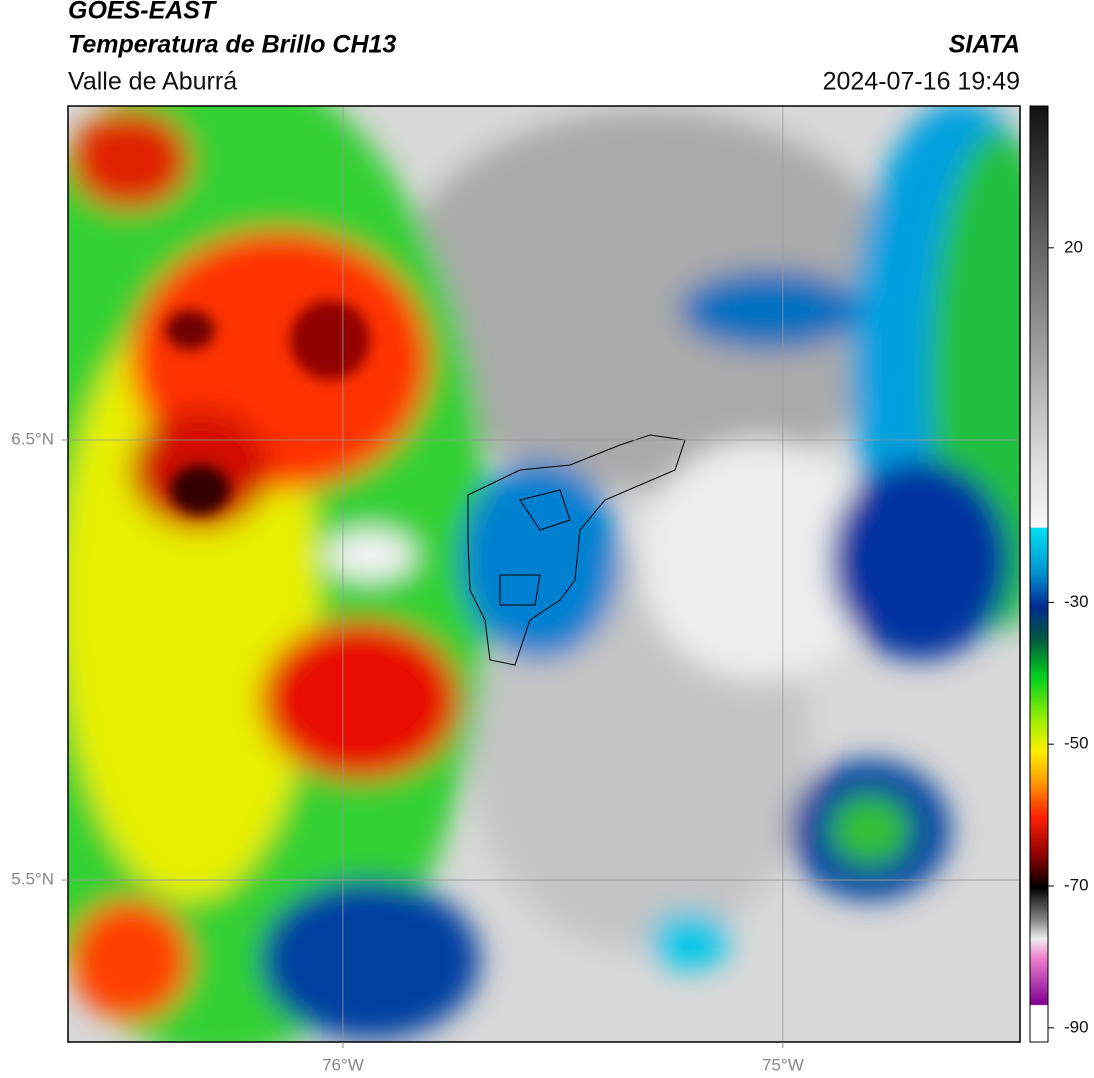 The image size is (1094, 1078). What do you see at coordinates (1076, 601) in the screenshot?
I see `colorbar-tick-label: -30` at bounding box center [1076, 601].